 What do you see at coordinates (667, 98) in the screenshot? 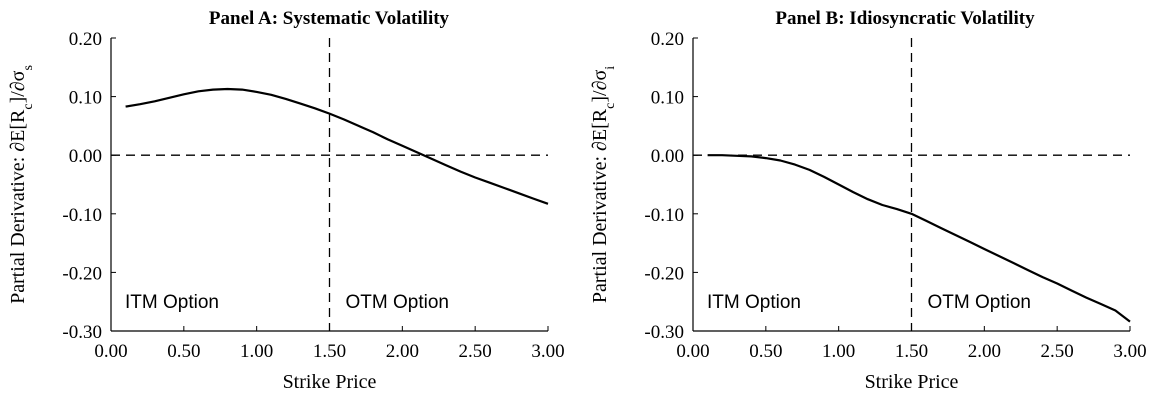
I see `panel-b-y-tick-label: 0.10` at bounding box center [667, 98].